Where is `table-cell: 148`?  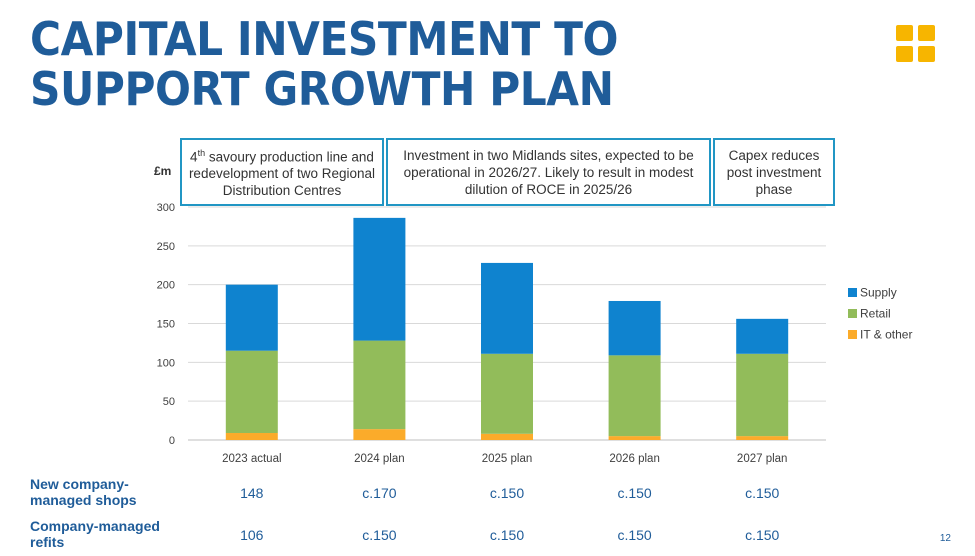 table-cell: 148 is located at coordinates (252, 493).